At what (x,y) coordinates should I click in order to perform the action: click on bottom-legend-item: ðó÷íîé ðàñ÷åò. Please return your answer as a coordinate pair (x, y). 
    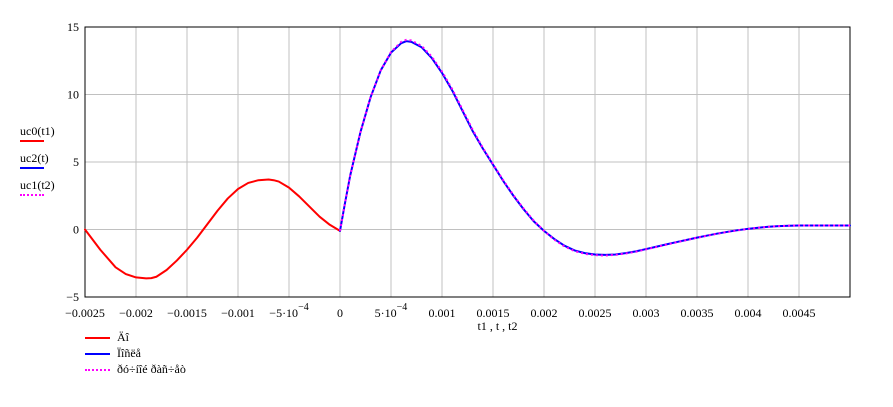
    Looking at the image, I should click on (135, 369).